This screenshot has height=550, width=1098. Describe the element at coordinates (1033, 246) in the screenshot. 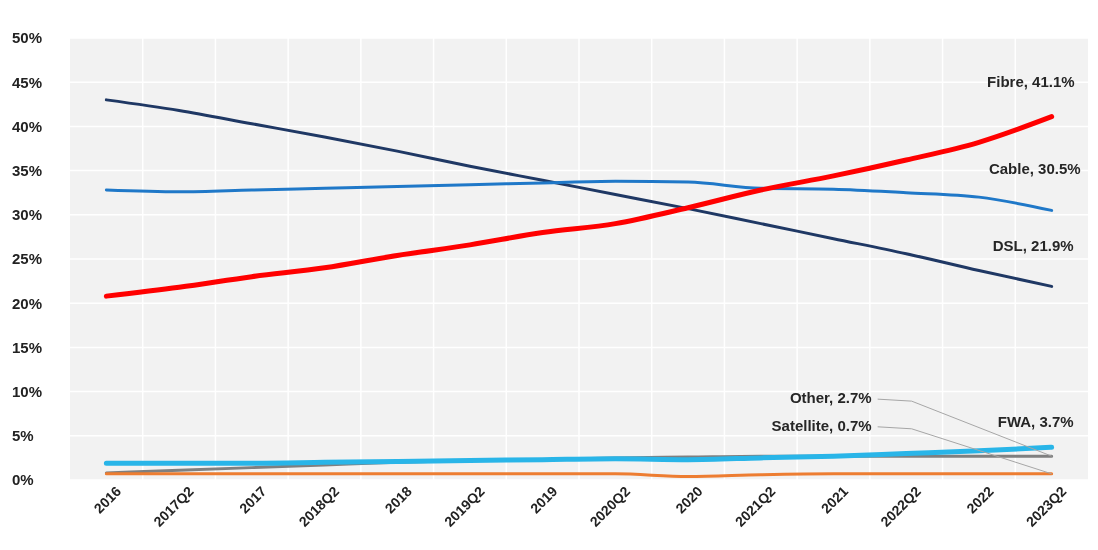

I see `annotation: DSL, 21.9%` at that location.